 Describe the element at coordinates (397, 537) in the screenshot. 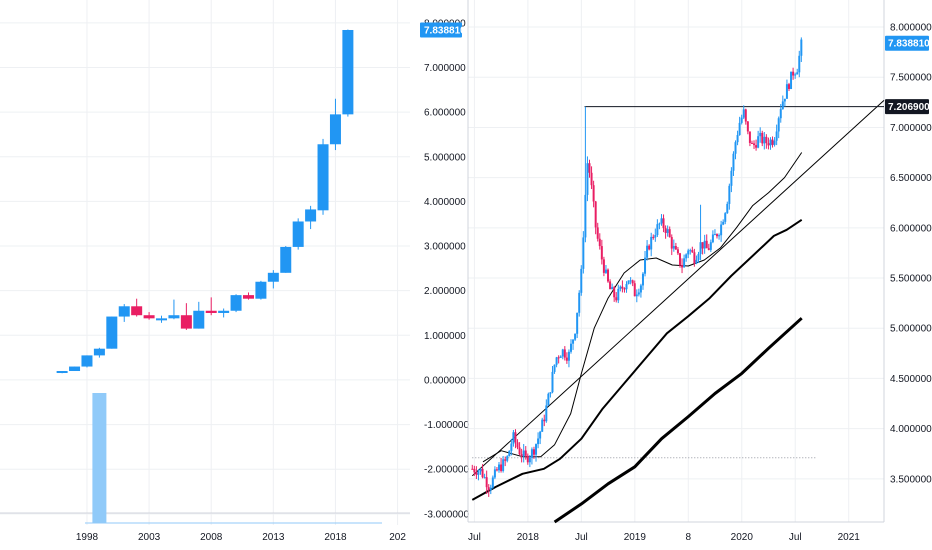

I see `left-x-tick-label: 202` at that location.